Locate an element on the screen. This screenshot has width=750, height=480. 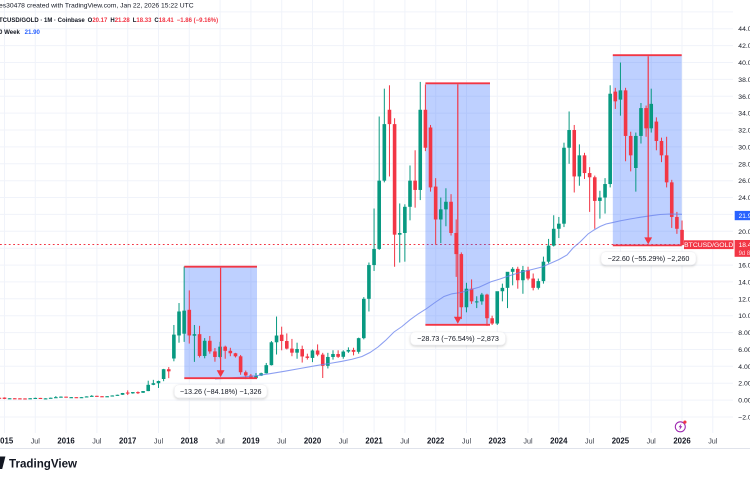
svg-text: 10.00 is located at coordinates (744, 316).